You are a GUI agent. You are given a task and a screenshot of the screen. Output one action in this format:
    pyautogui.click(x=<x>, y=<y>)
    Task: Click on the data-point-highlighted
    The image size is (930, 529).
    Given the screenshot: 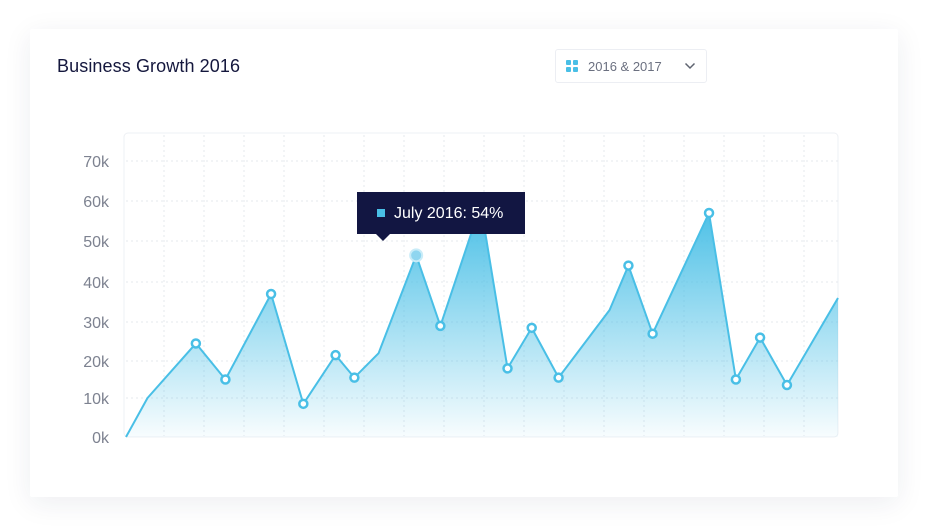 What is the action you would take?
    pyautogui.click(x=416, y=255)
    